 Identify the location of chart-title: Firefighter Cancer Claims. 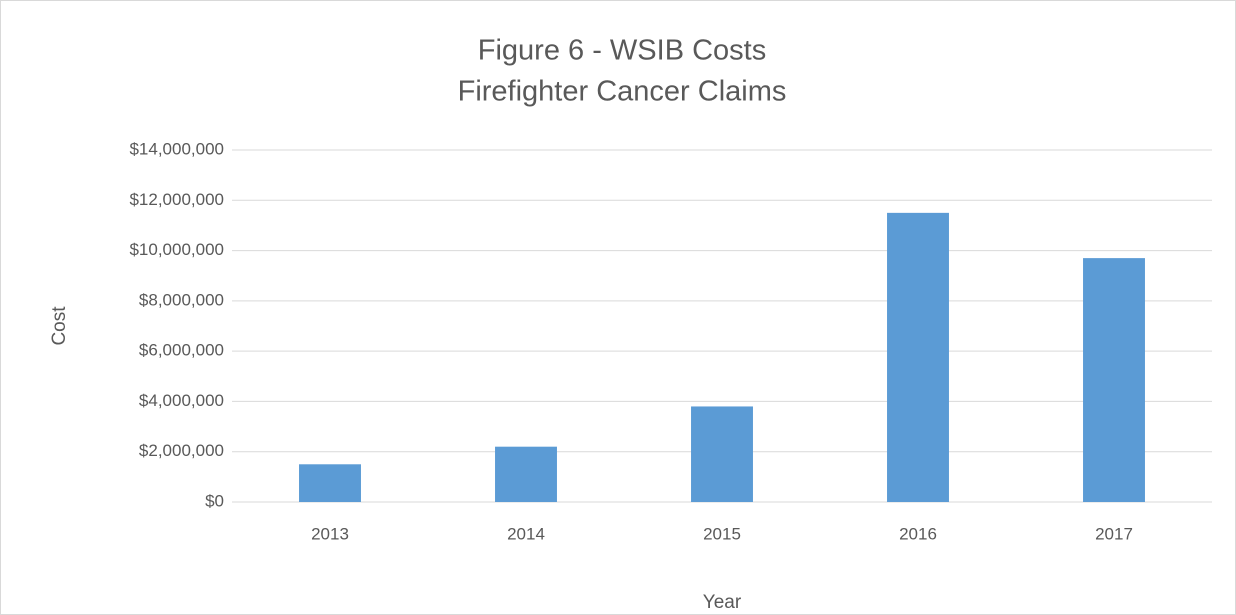
(622, 92).